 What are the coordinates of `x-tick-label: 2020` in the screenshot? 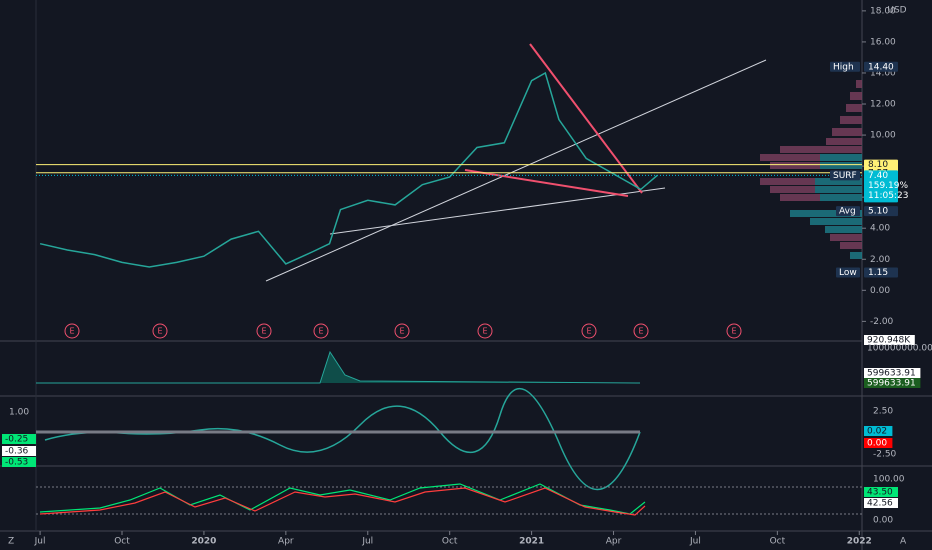 It's located at (203, 542).